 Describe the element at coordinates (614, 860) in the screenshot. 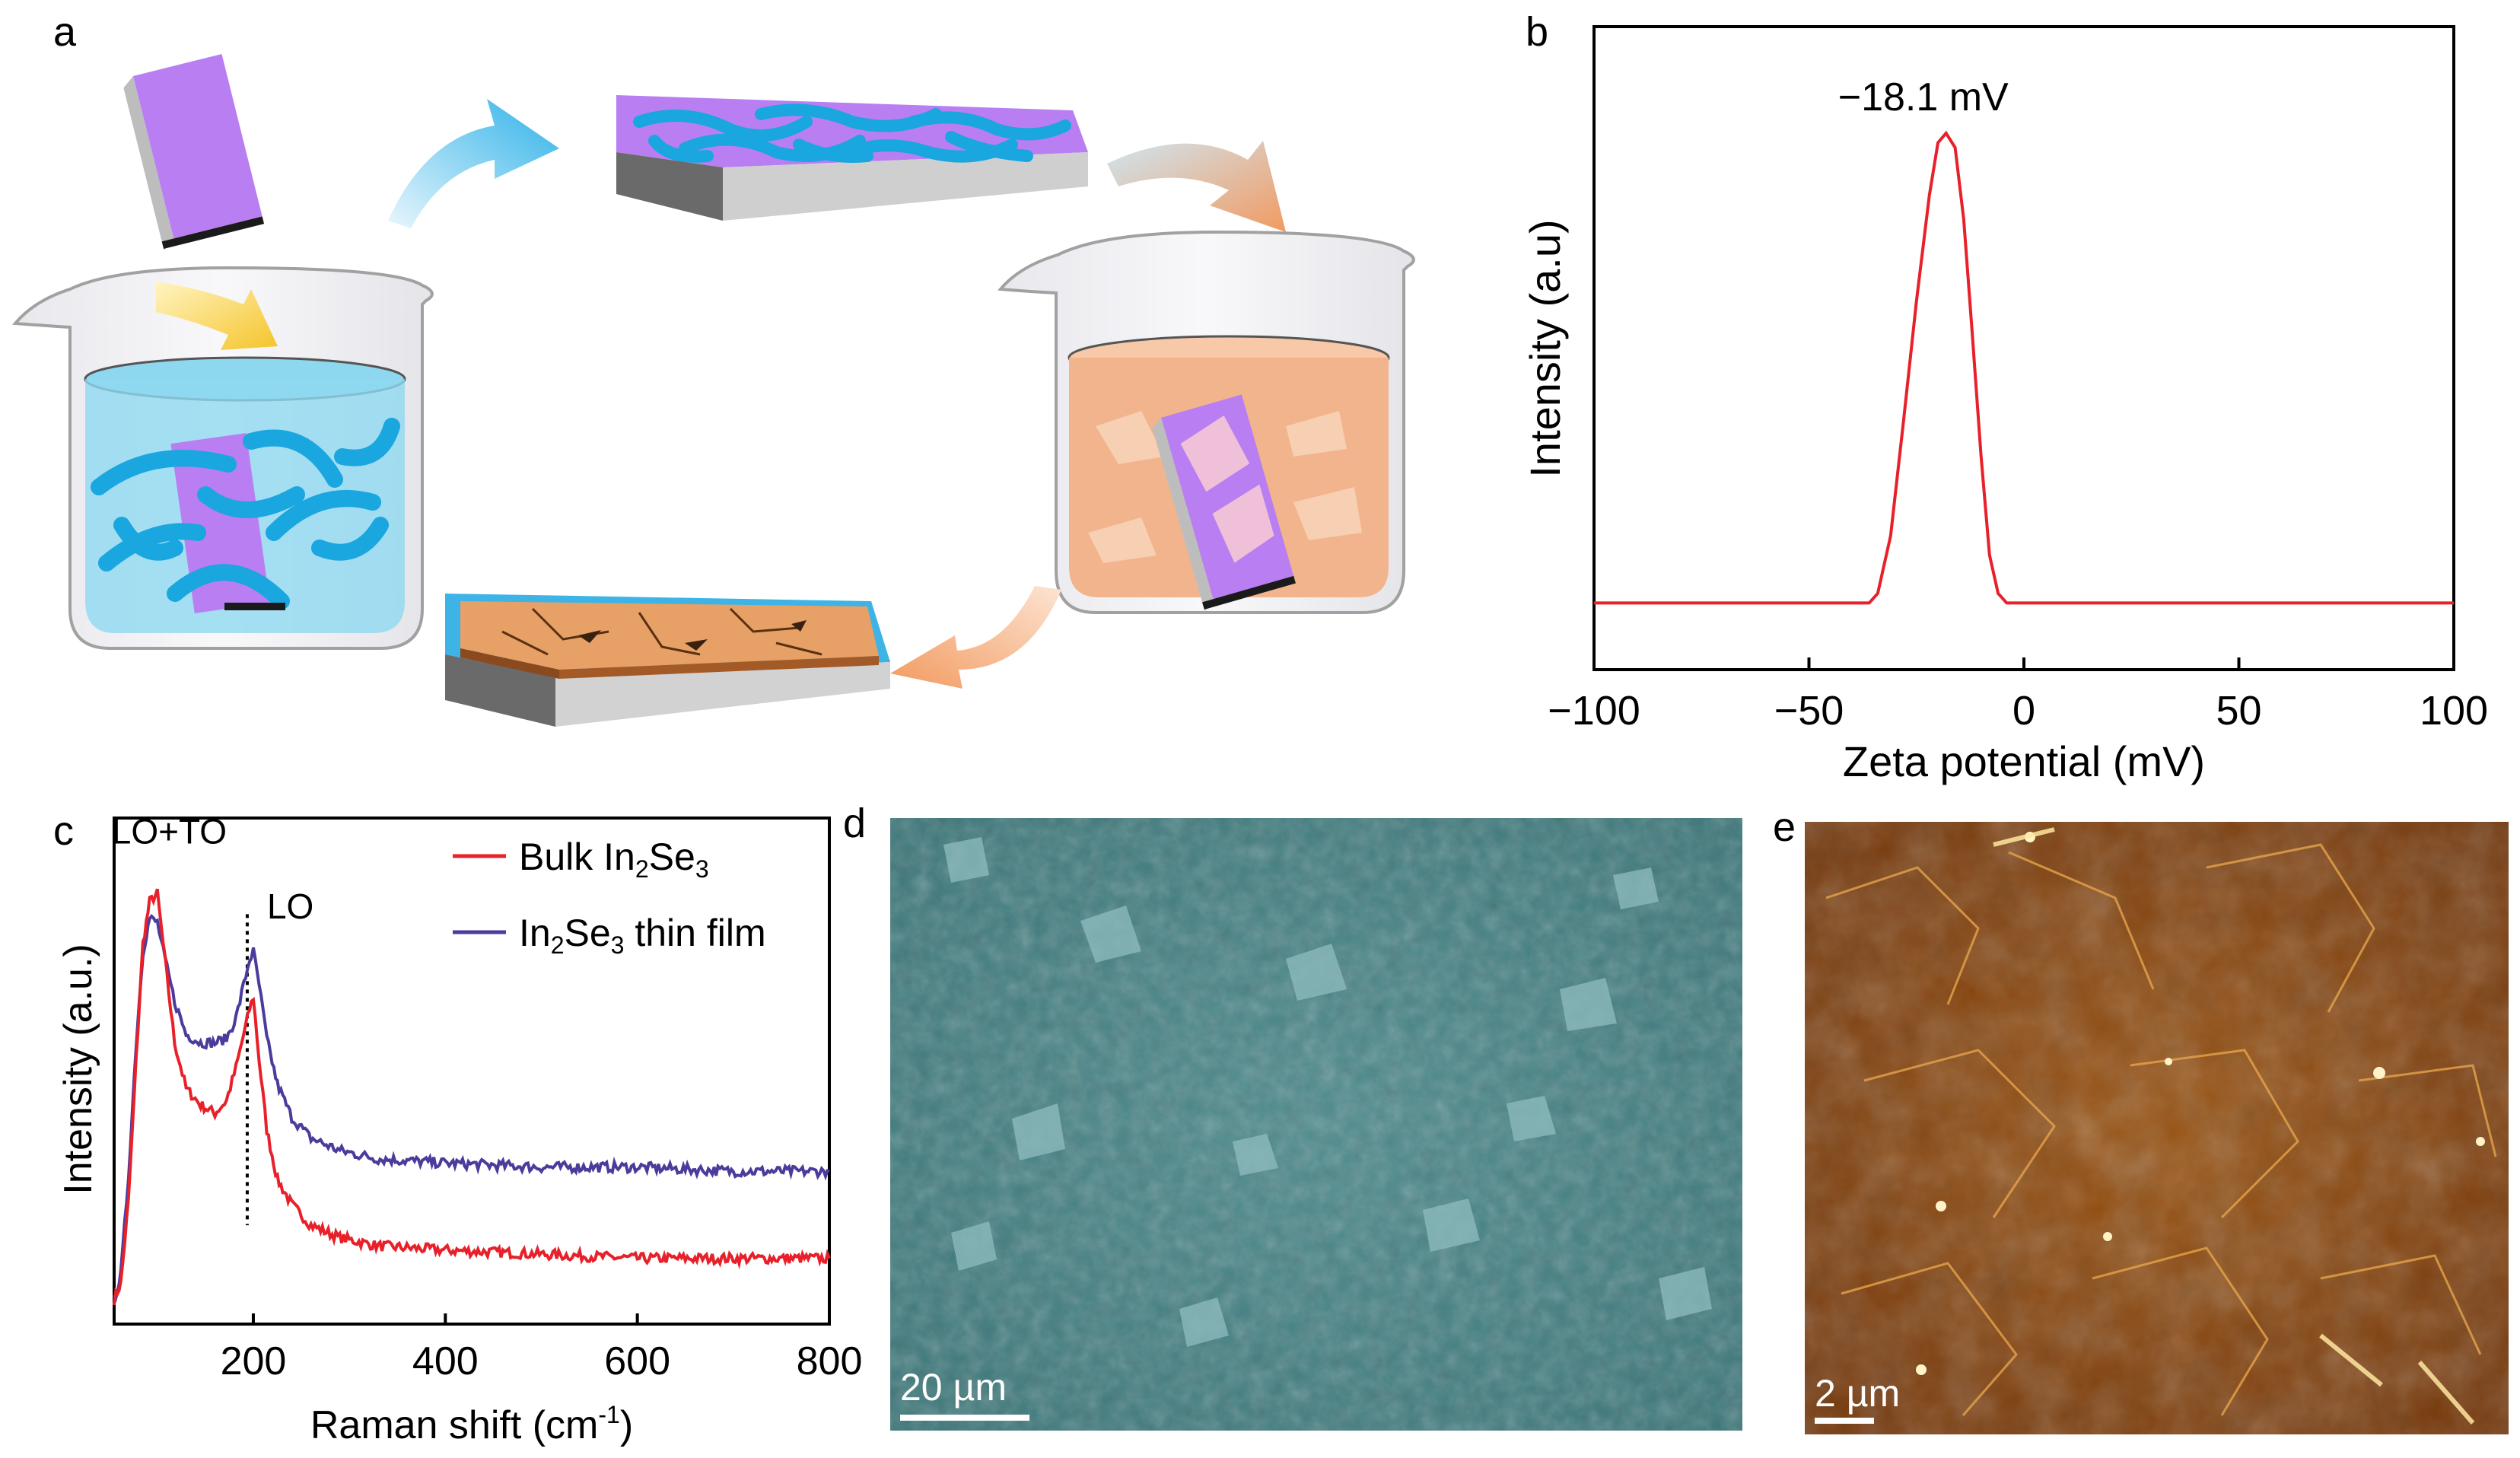

I see `c-legend-label-bulk: Bulk In2Se3` at that location.